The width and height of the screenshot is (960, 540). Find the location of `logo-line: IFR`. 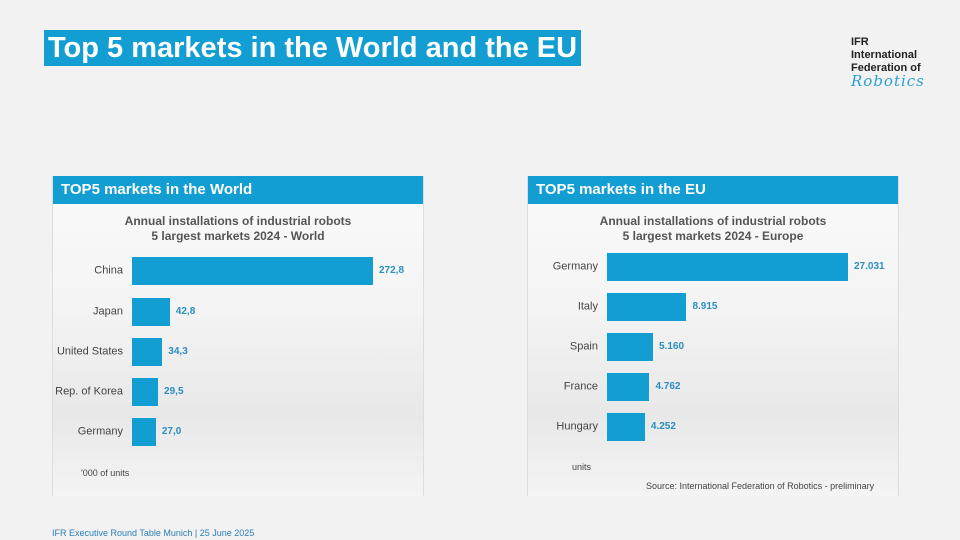

logo-line: IFR is located at coordinates (860, 42).